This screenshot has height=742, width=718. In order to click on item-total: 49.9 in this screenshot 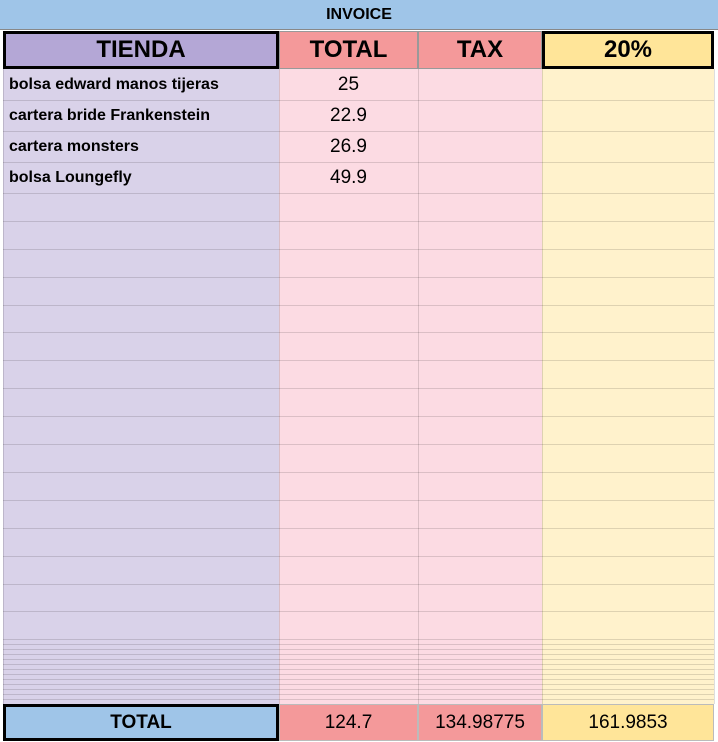, I will do `click(348, 177)`.